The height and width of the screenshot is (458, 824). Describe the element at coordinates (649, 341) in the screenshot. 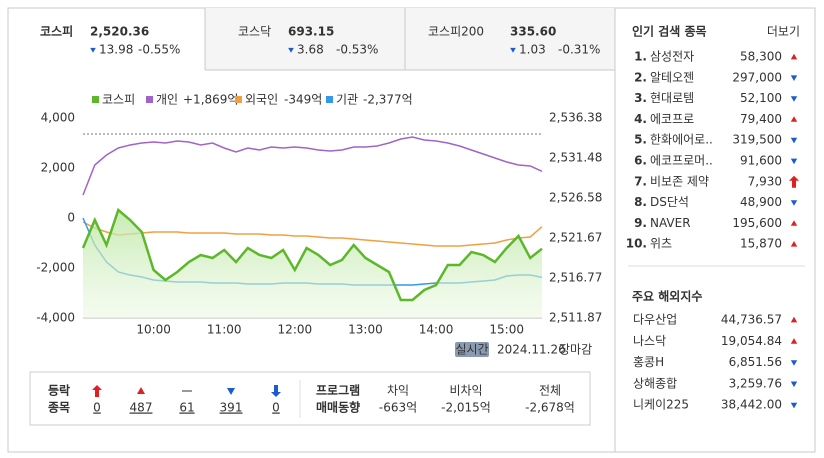

I see `index-name: 나스닥` at that location.